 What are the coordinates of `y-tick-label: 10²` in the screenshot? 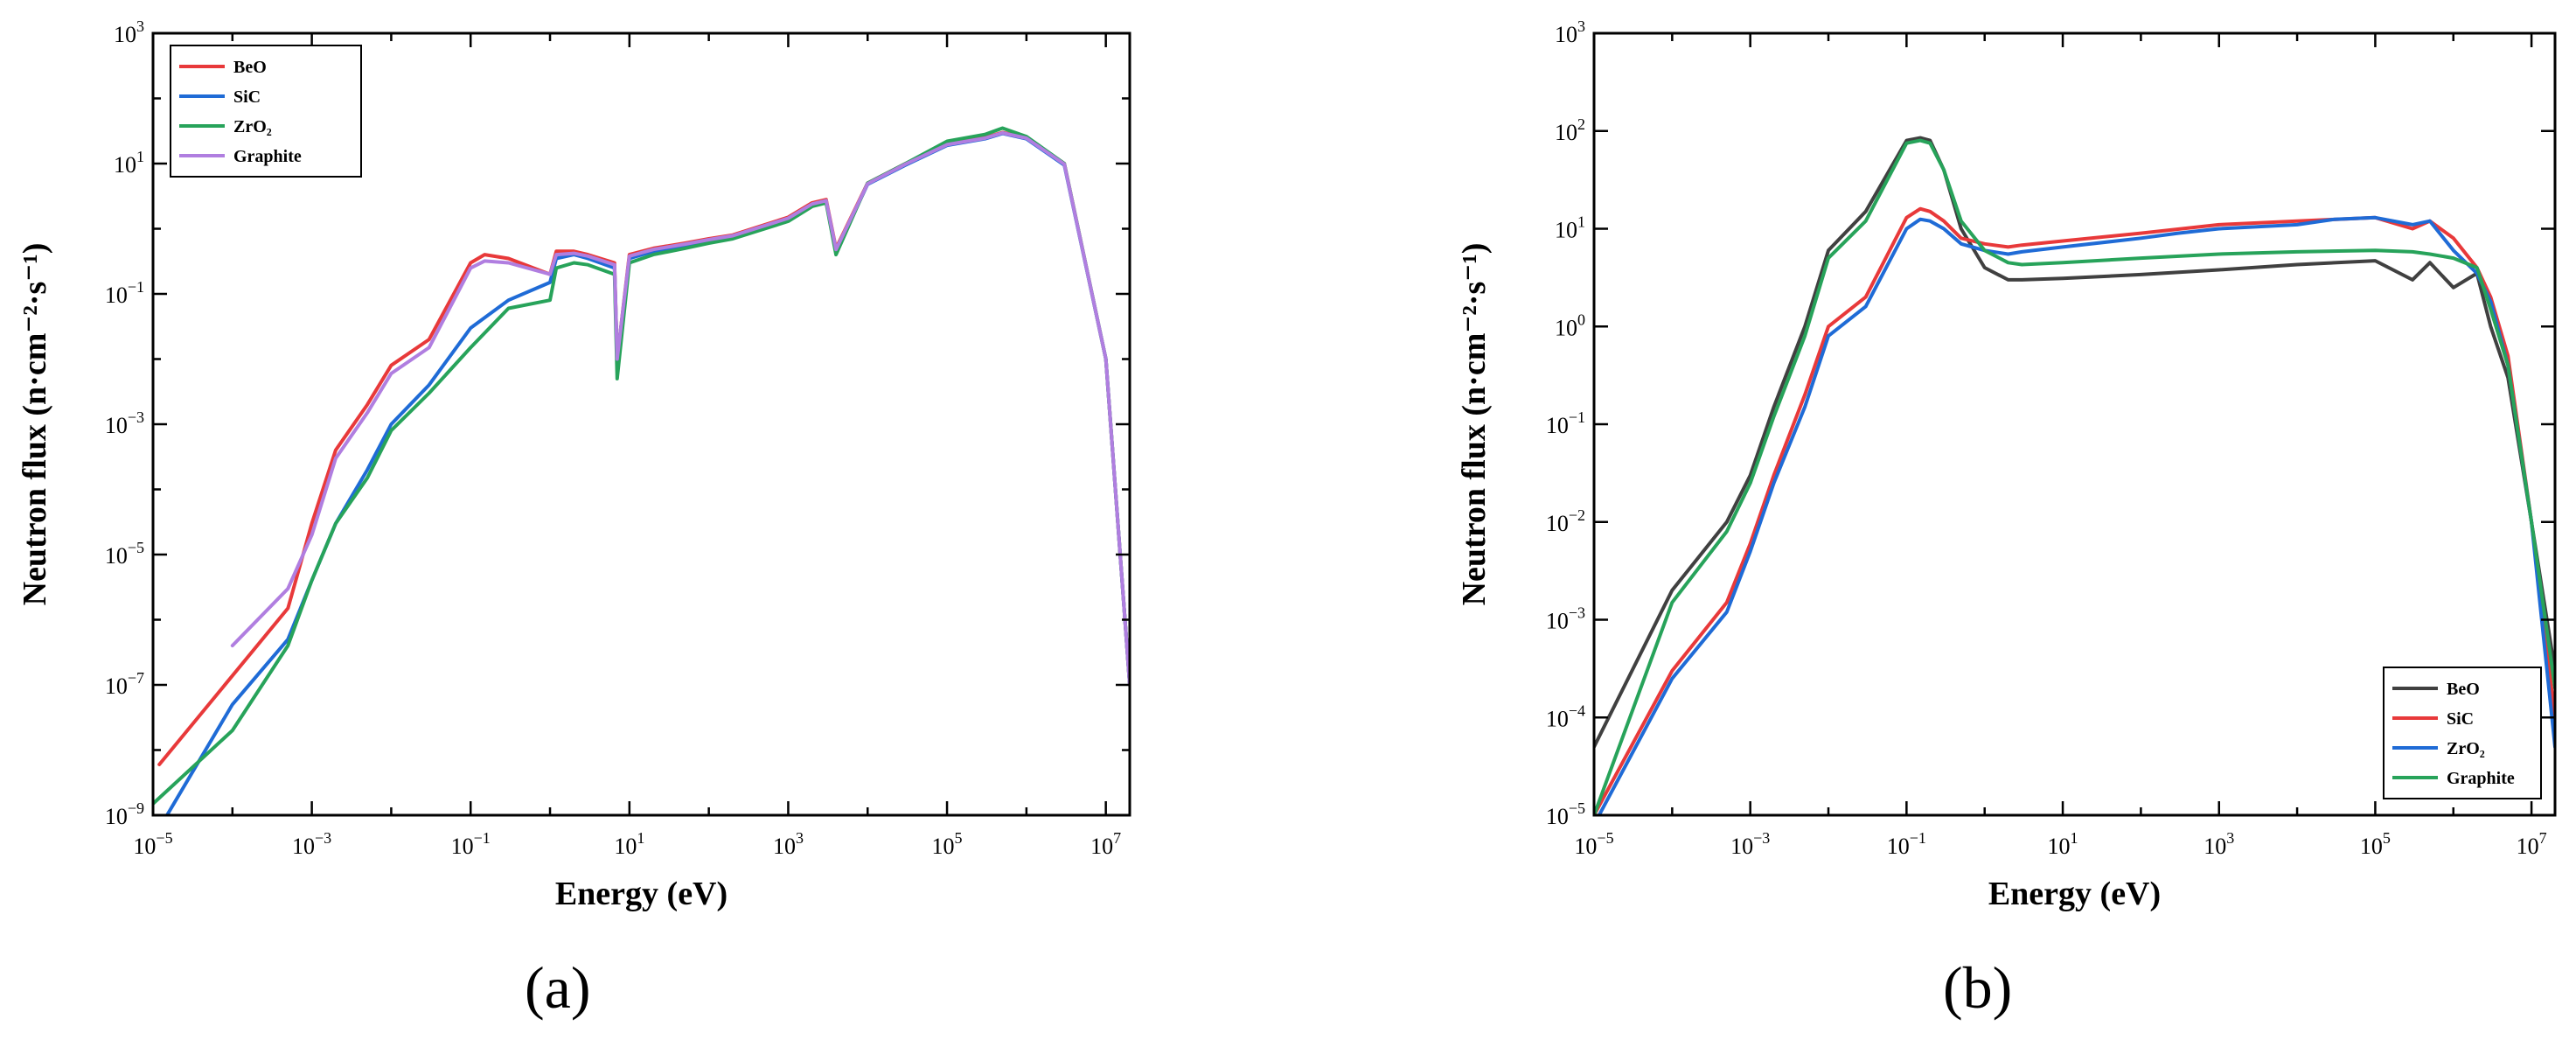 It's located at (1570, 130).